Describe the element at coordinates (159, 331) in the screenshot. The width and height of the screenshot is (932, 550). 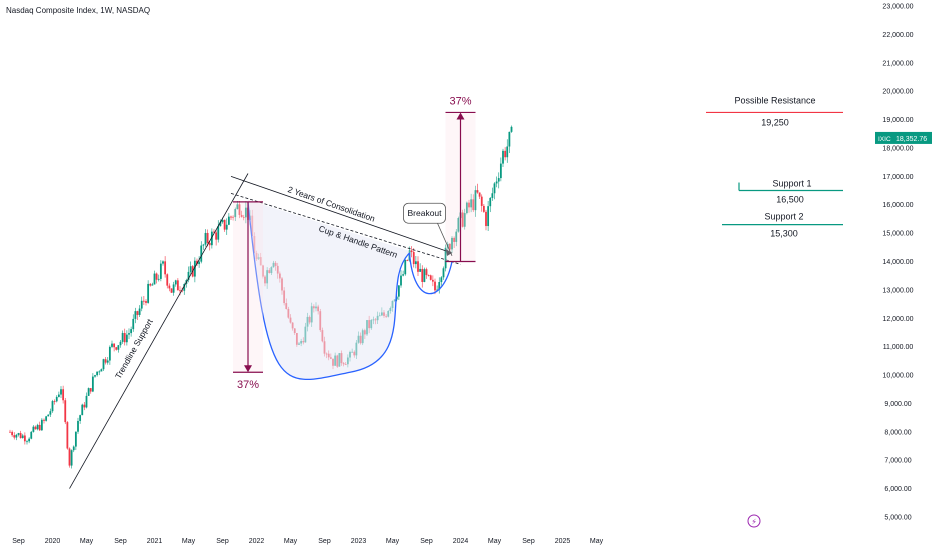
I see `trendline-support` at that location.